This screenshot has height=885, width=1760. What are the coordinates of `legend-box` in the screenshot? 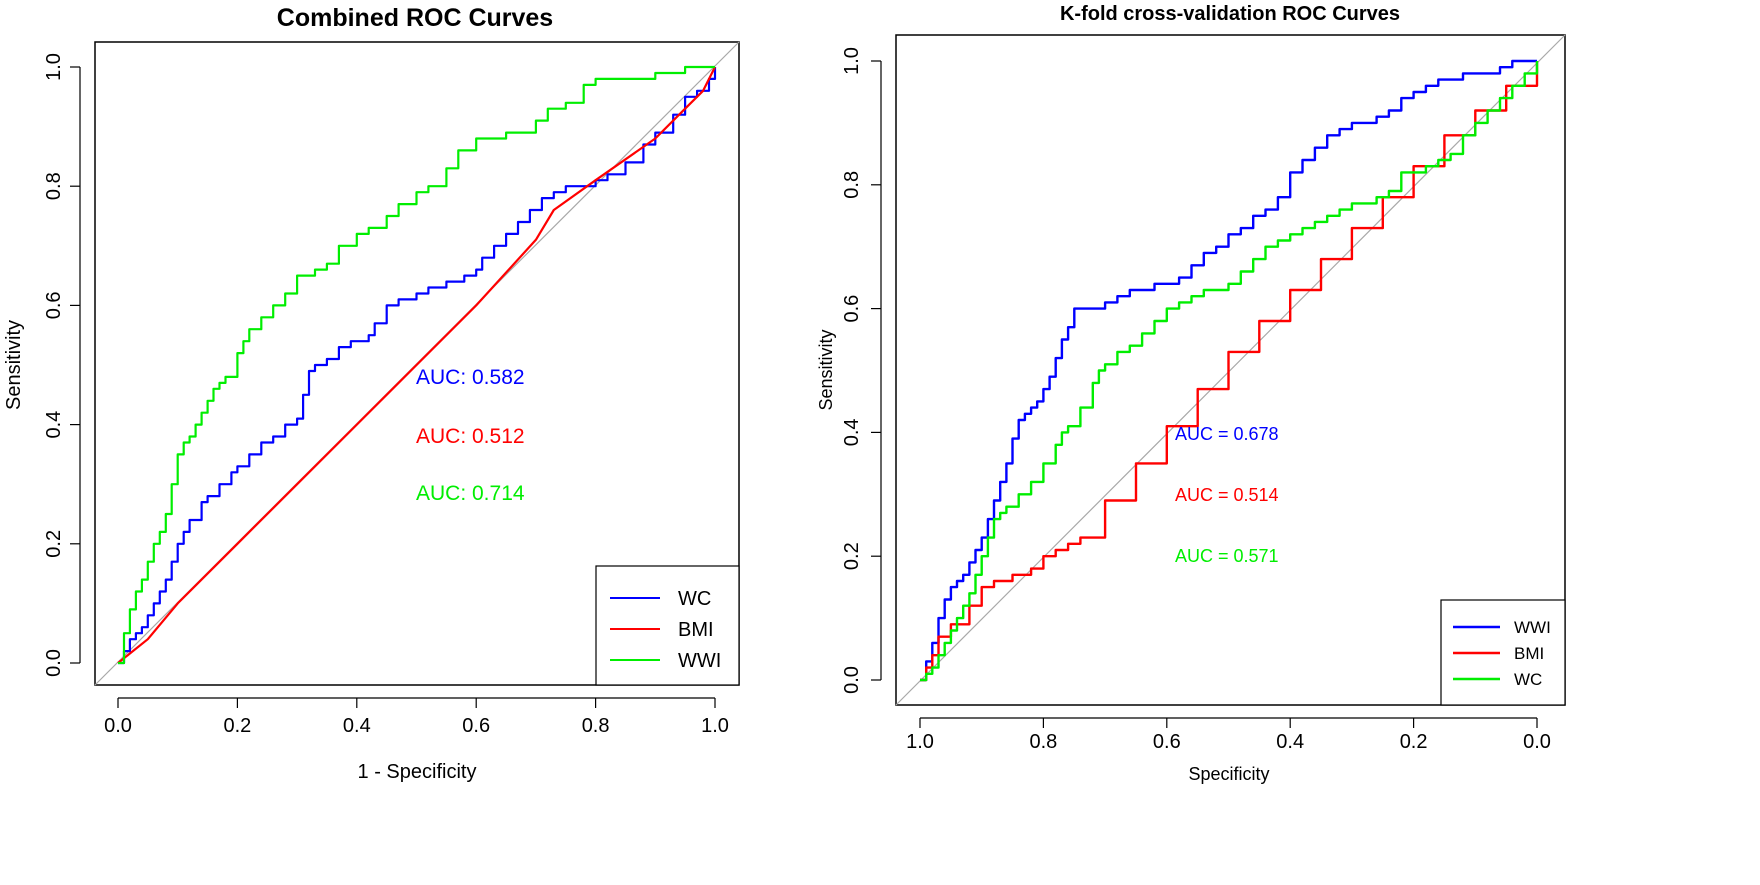 It's located at (667, 625).